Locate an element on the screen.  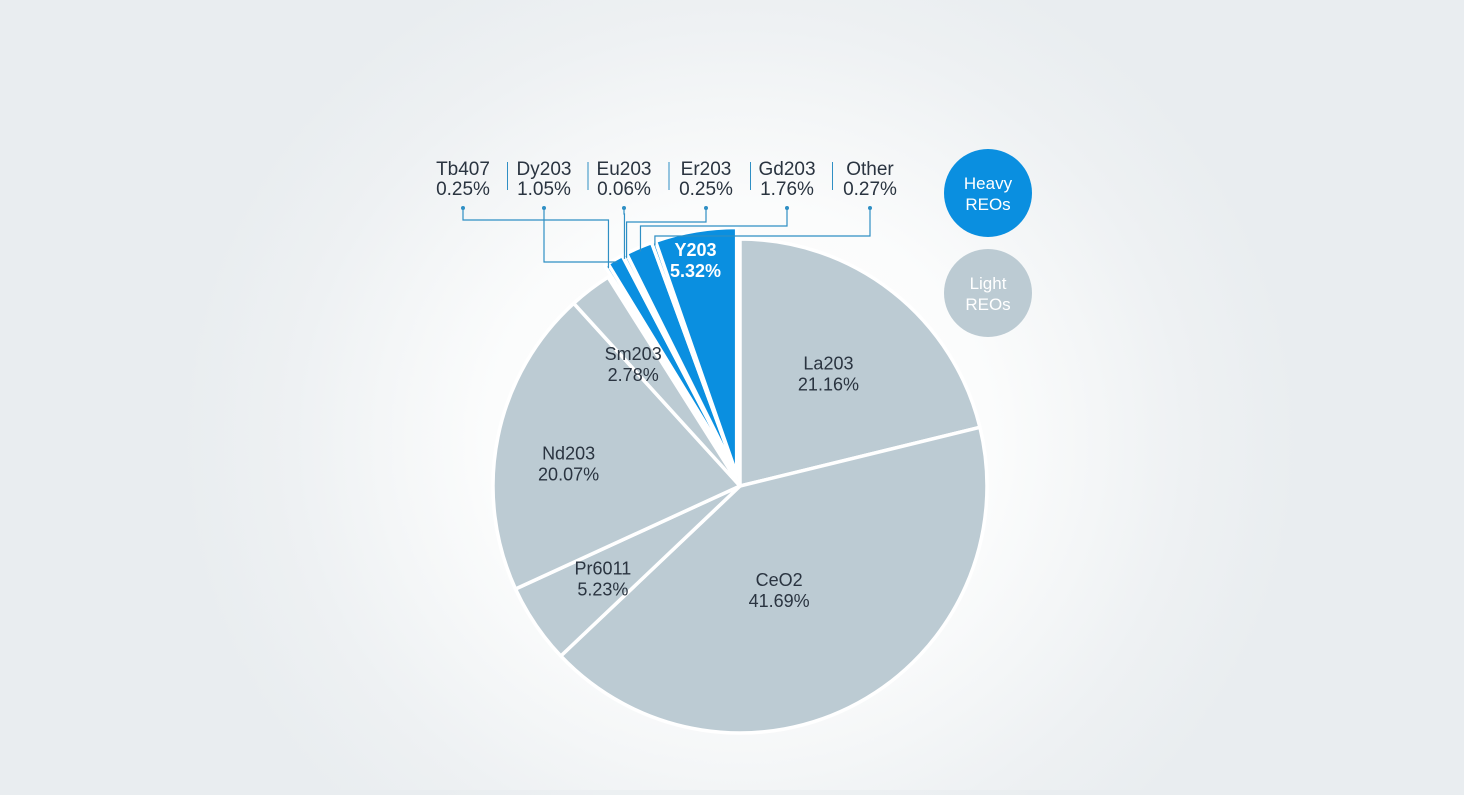
leader-line-dy203 is located at coordinates (580, 235).